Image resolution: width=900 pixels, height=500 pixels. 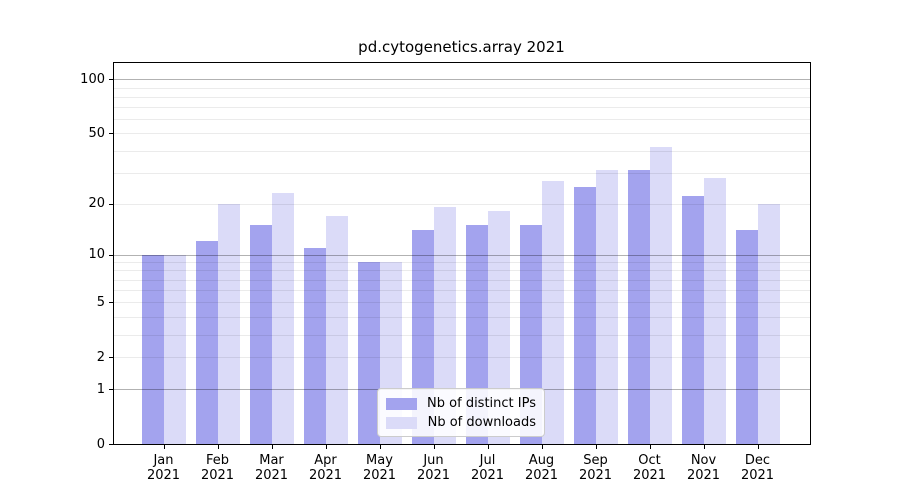 What do you see at coordinates (271, 468) in the screenshot?
I see `x-tick-label: Mar 2021` at bounding box center [271, 468].